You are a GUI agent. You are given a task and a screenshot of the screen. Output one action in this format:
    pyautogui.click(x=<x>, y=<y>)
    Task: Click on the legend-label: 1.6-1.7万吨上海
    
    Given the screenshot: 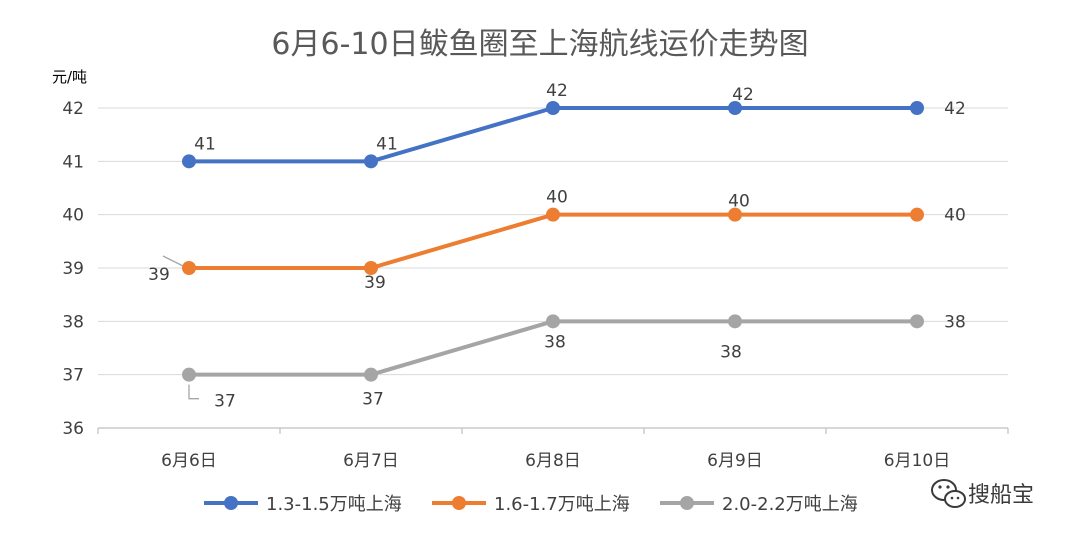 What is the action you would take?
    pyautogui.click(x=562, y=504)
    